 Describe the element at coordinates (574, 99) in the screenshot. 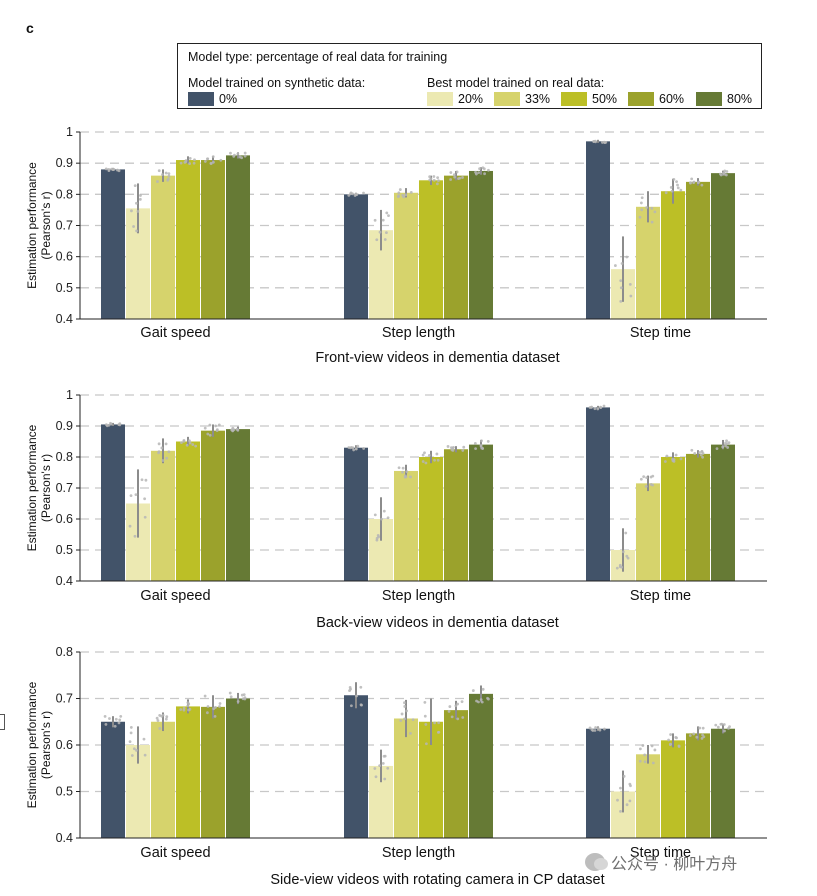

I see `legend-swatch` at that location.